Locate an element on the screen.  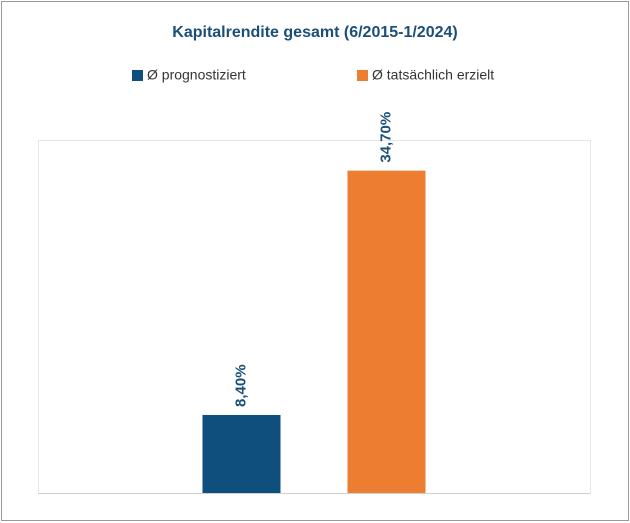
data-label: 34,70% is located at coordinates (385, 137).